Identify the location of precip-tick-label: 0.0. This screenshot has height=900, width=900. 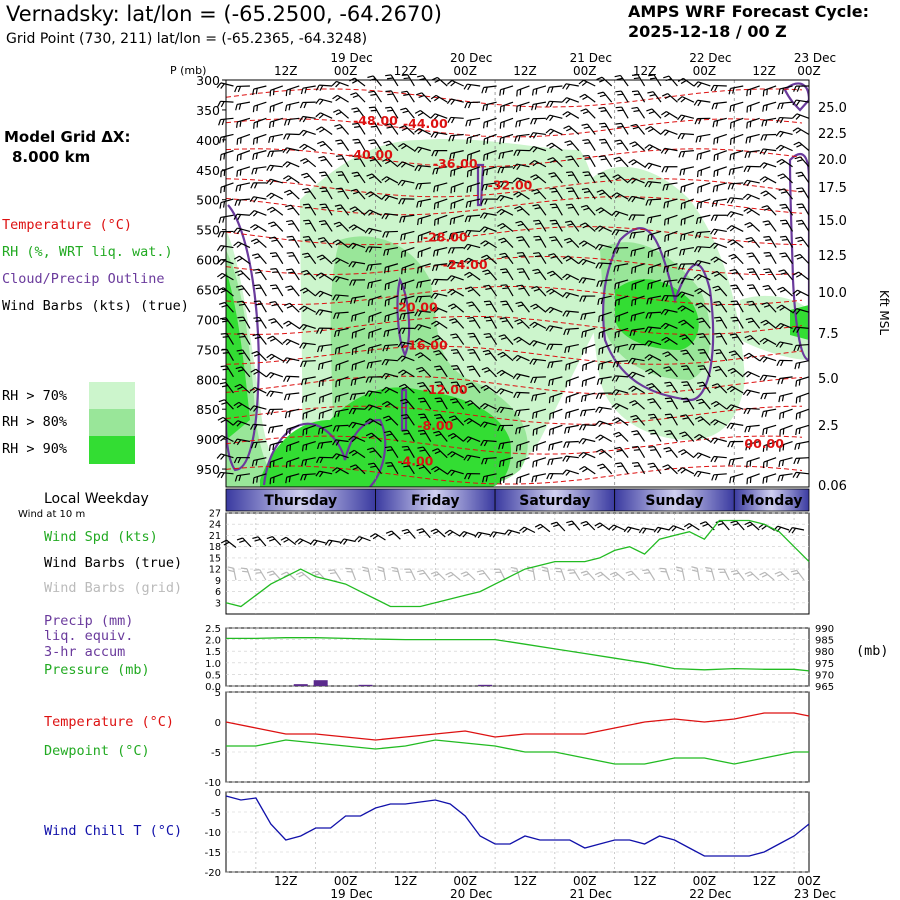
(213, 687).